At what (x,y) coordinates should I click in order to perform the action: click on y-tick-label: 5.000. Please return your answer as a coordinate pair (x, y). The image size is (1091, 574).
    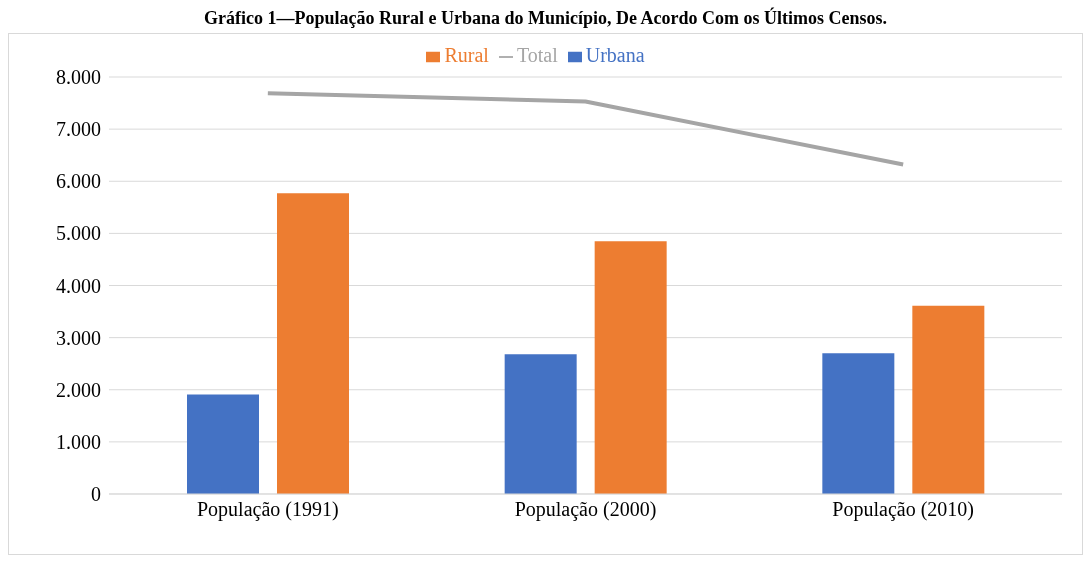
    Looking at the image, I should click on (78, 233).